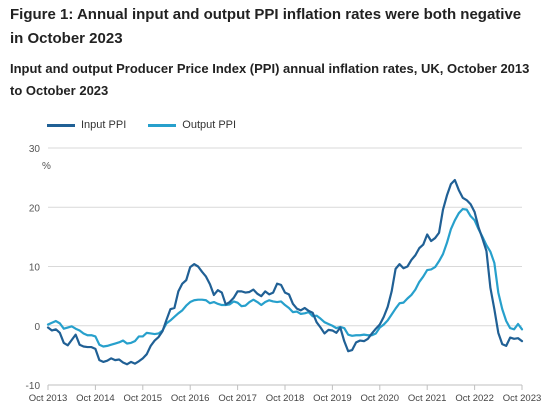 The height and width of the screenshot is (412, 550). Describe the element at coordinates (162, 125) in the screenshot. I see `legend-swatch-output` at that location.